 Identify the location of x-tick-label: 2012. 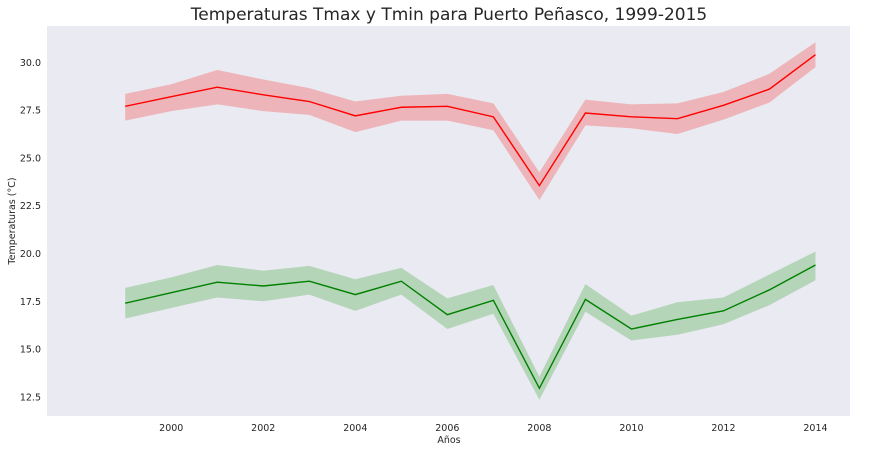
(723, 428).